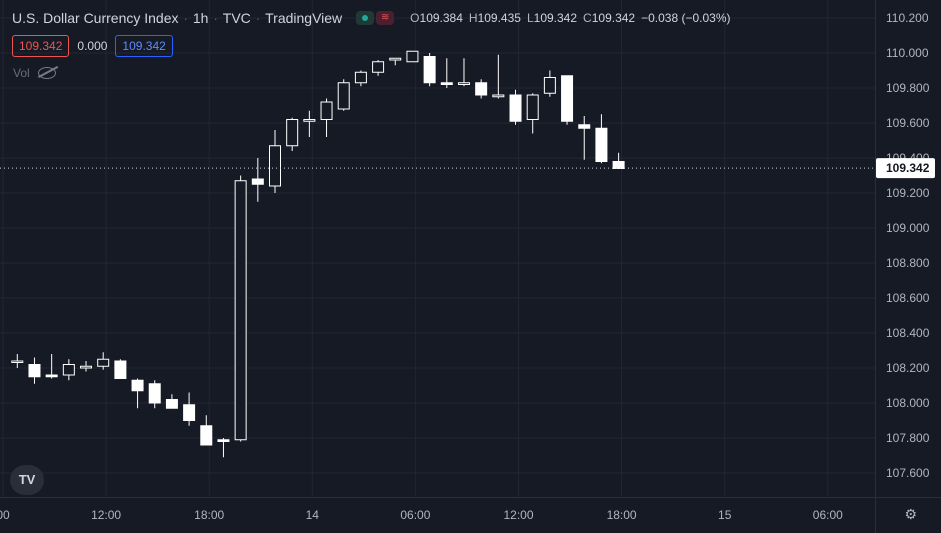 The width and height of the screenshot is (941, 533). I want to click on y-tick-label: 108.400, so click(908, 333).